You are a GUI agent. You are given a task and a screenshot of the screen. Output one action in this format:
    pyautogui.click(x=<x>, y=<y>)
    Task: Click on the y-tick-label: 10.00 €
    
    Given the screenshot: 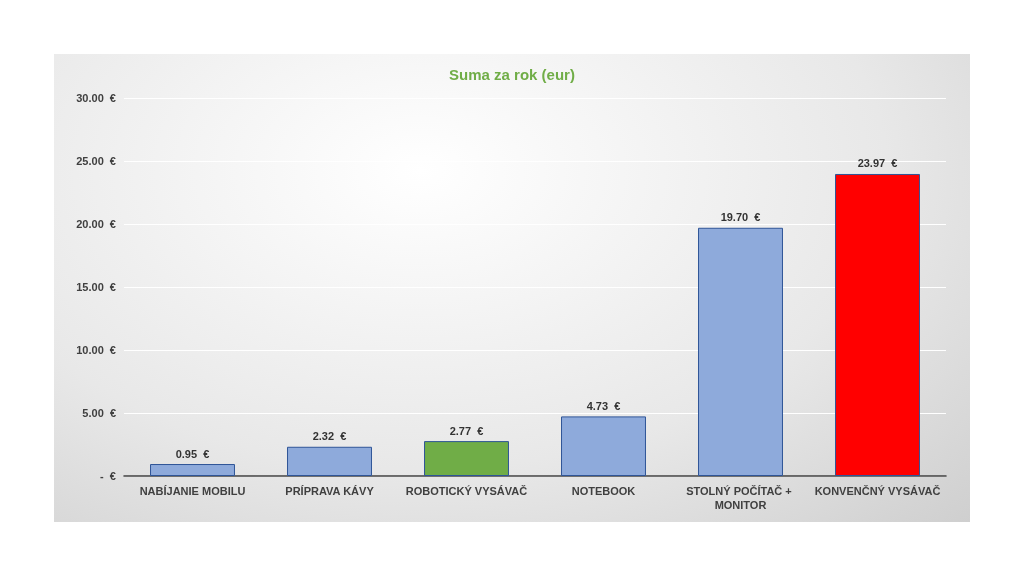 What is the action you would take?
    pyautogui.click(x=96, y=350)
    